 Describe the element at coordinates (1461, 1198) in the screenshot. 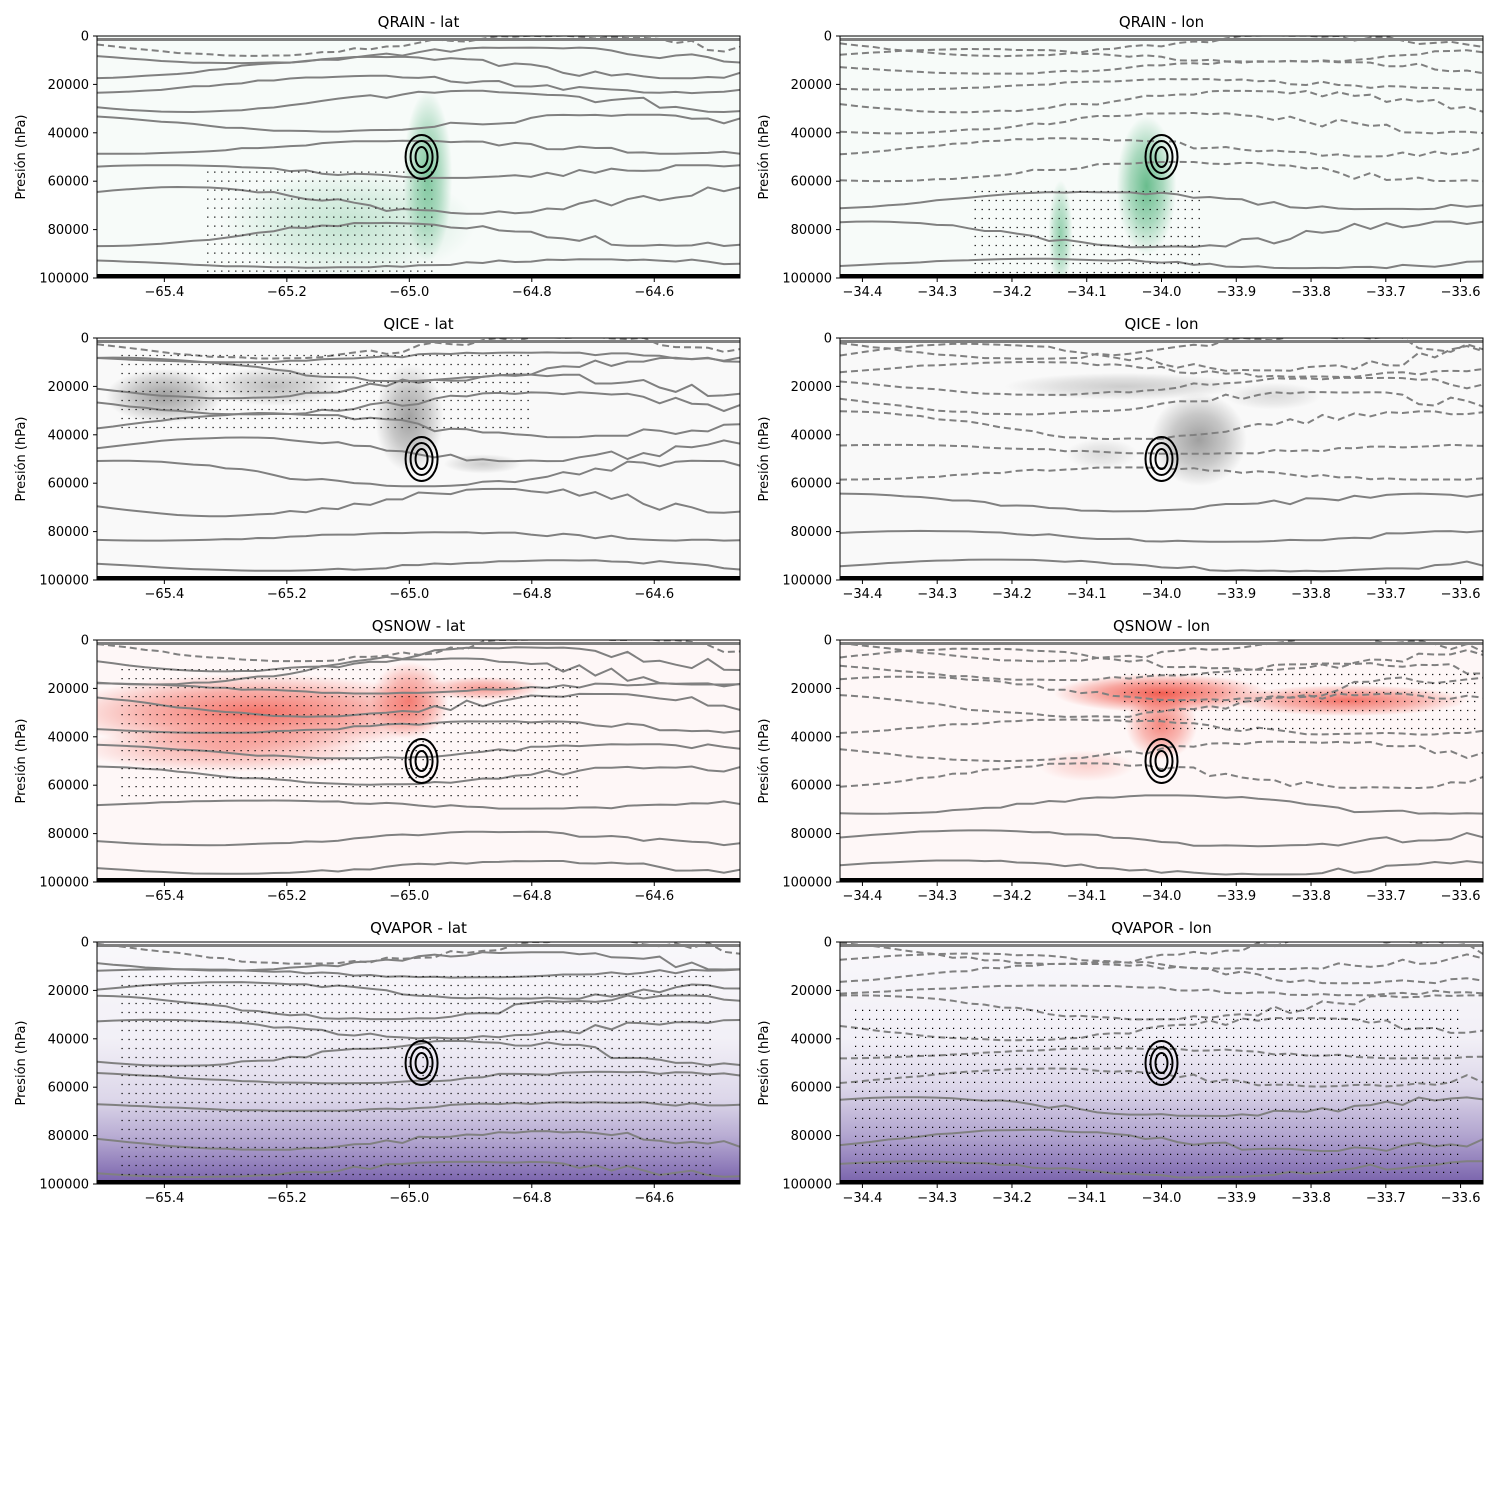

I see `x-tick-label: −33.6` at that location.